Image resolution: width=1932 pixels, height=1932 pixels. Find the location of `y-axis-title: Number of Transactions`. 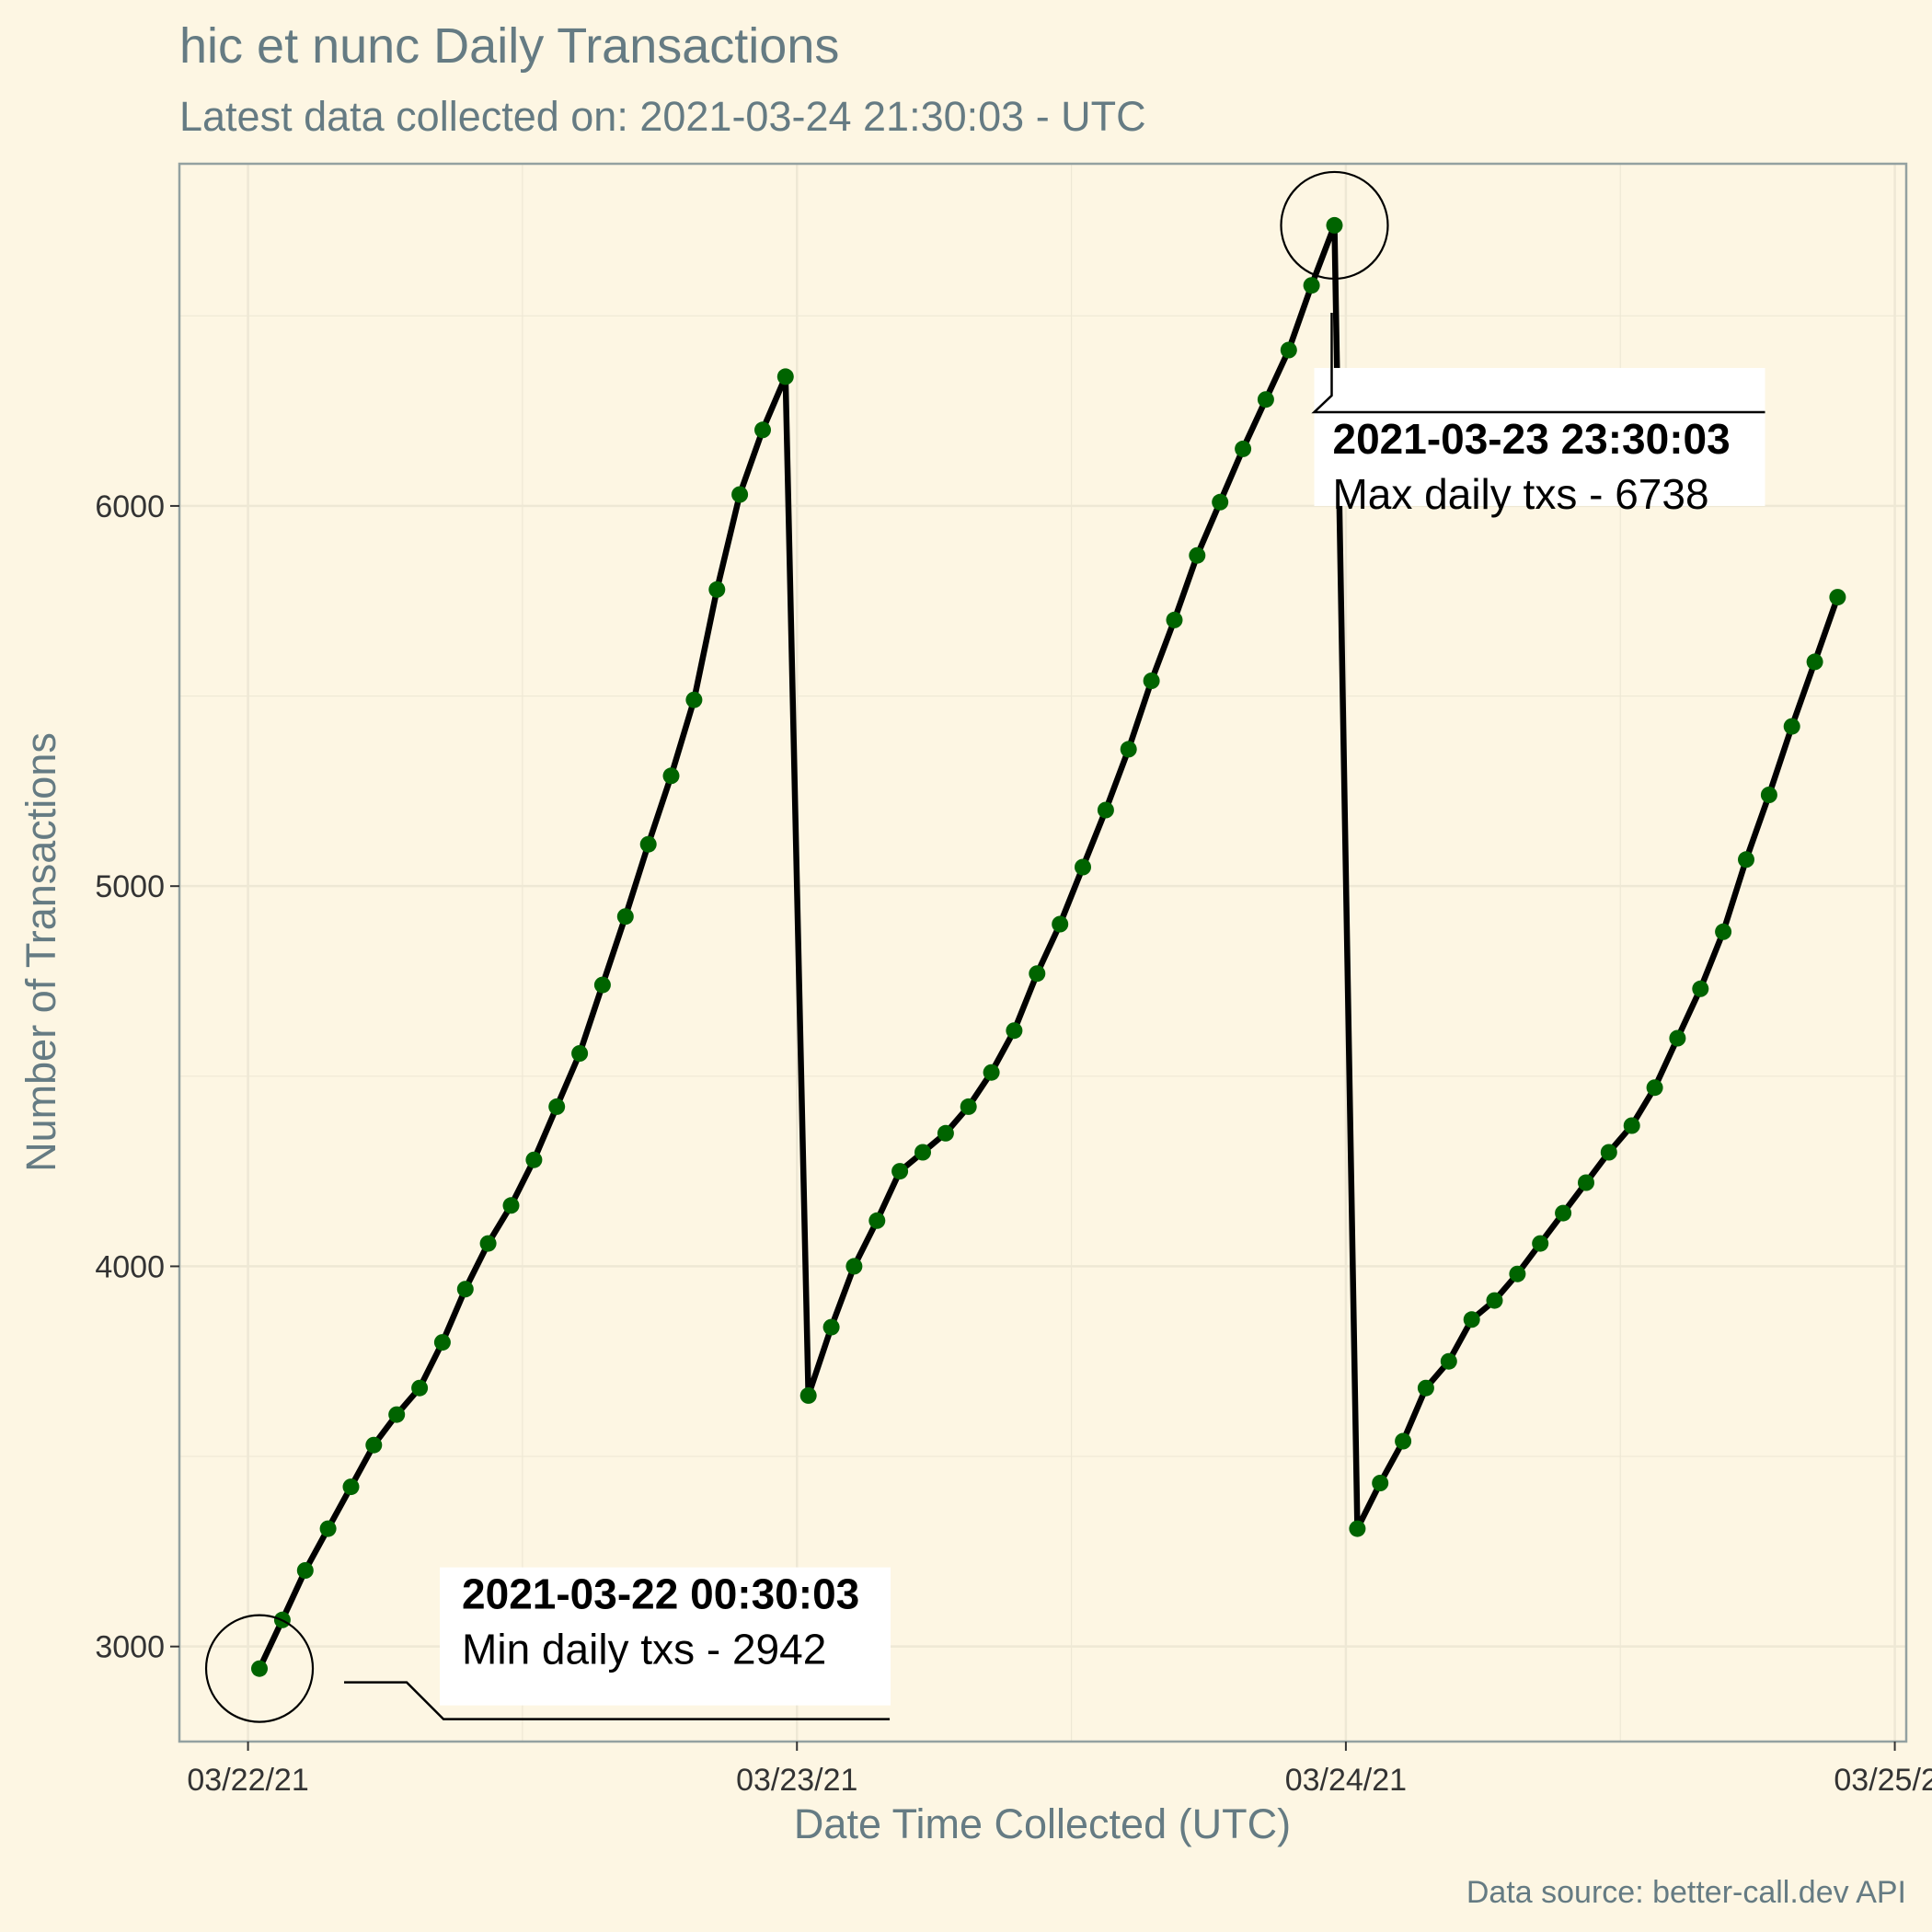

y-axis-title: Number of Transactions is located at coordinates (40, 952).